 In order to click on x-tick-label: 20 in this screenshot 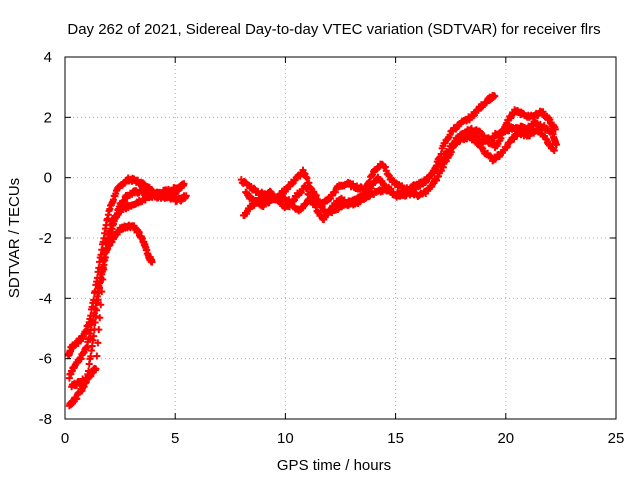, I will do `click(505, 438)`.